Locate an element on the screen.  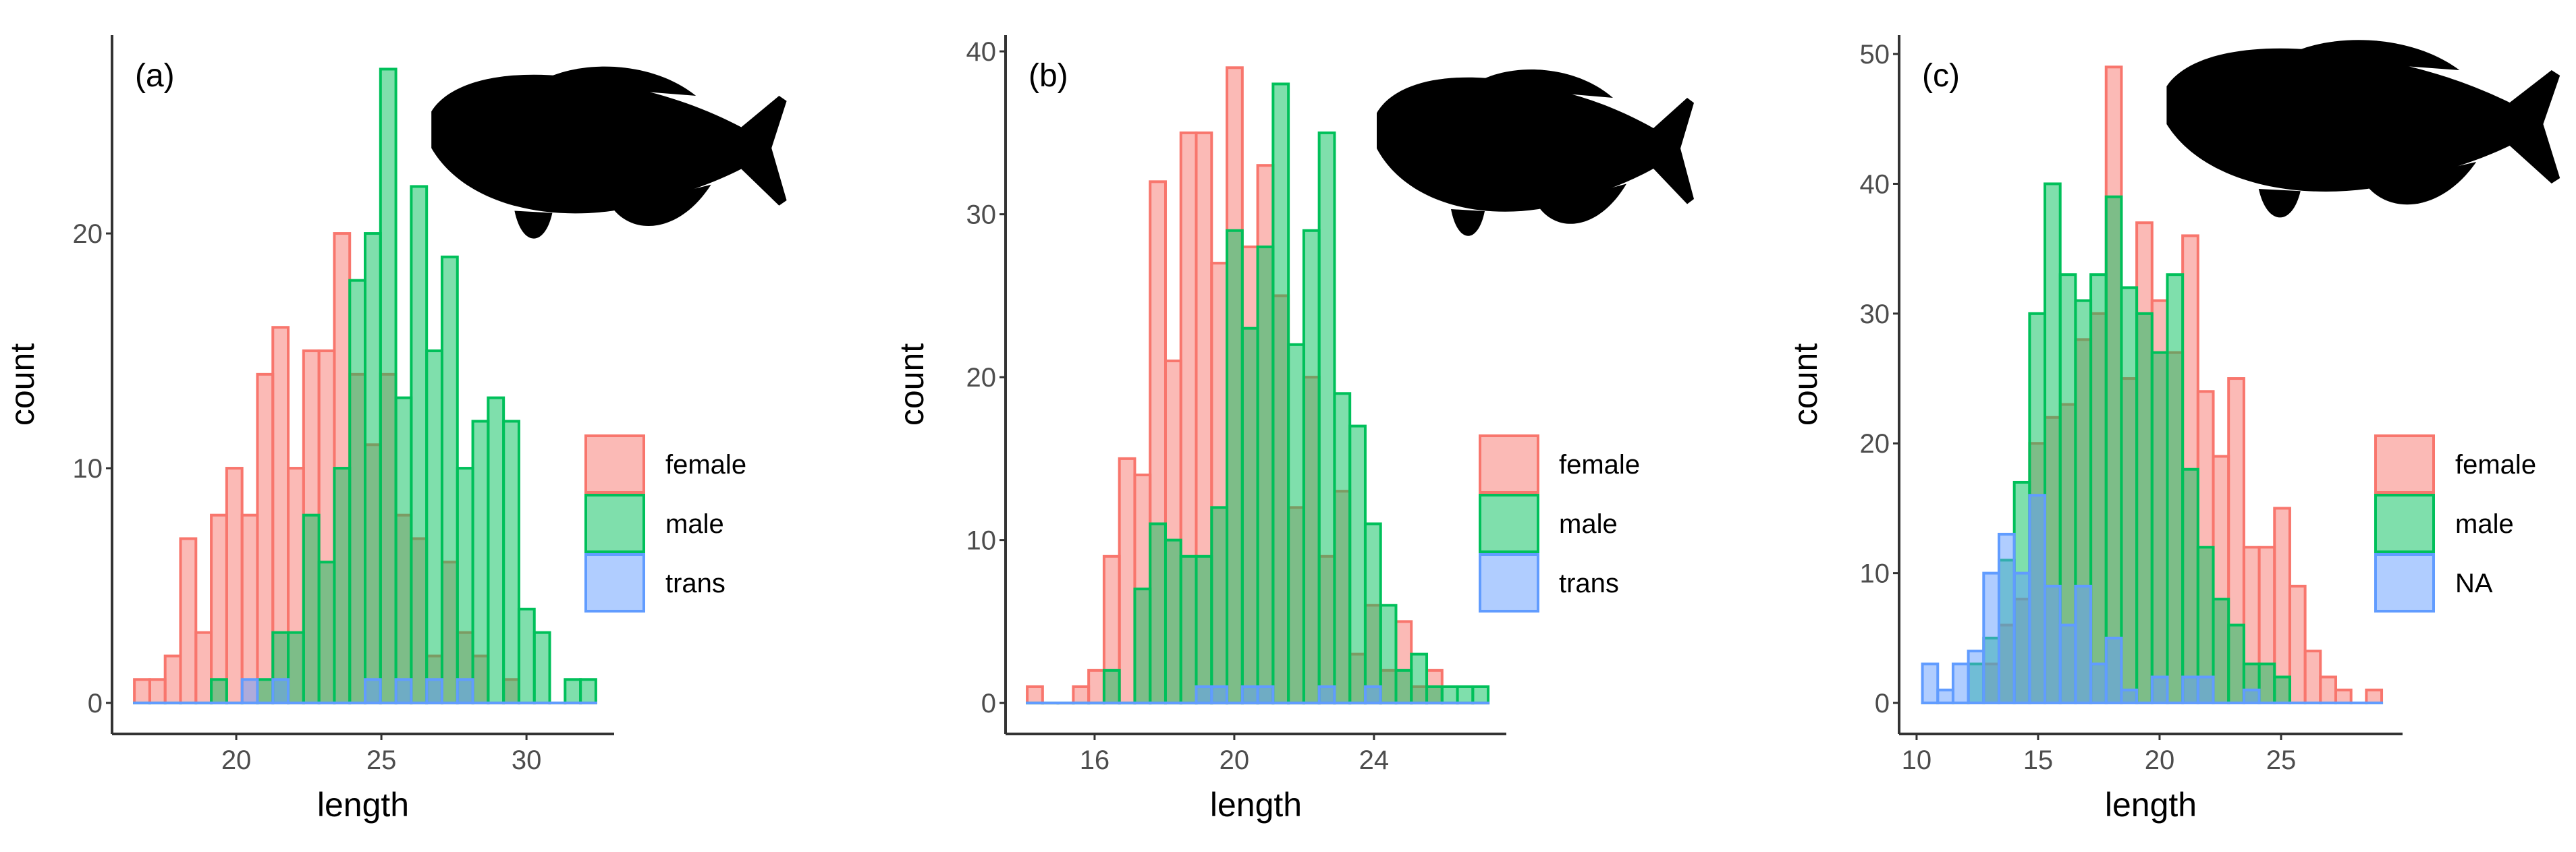
y-tick-label: 0 is located at coordinates (95, 703).